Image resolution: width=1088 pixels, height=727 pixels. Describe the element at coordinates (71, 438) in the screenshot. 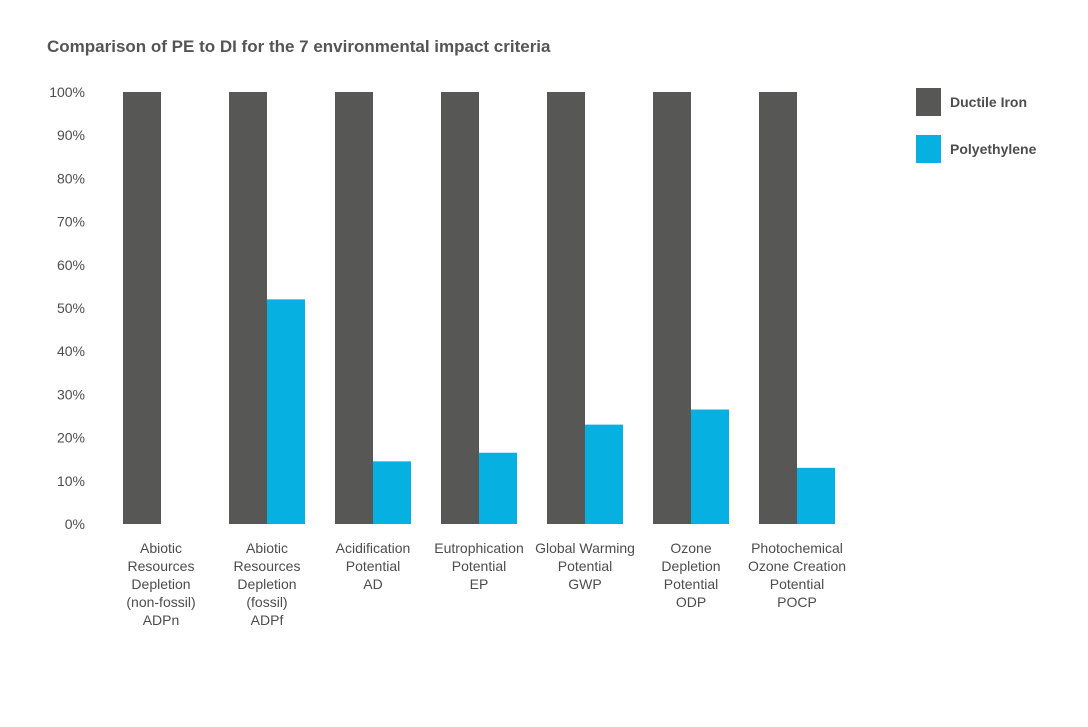

I see `y-tick-label: 20%` at that location.